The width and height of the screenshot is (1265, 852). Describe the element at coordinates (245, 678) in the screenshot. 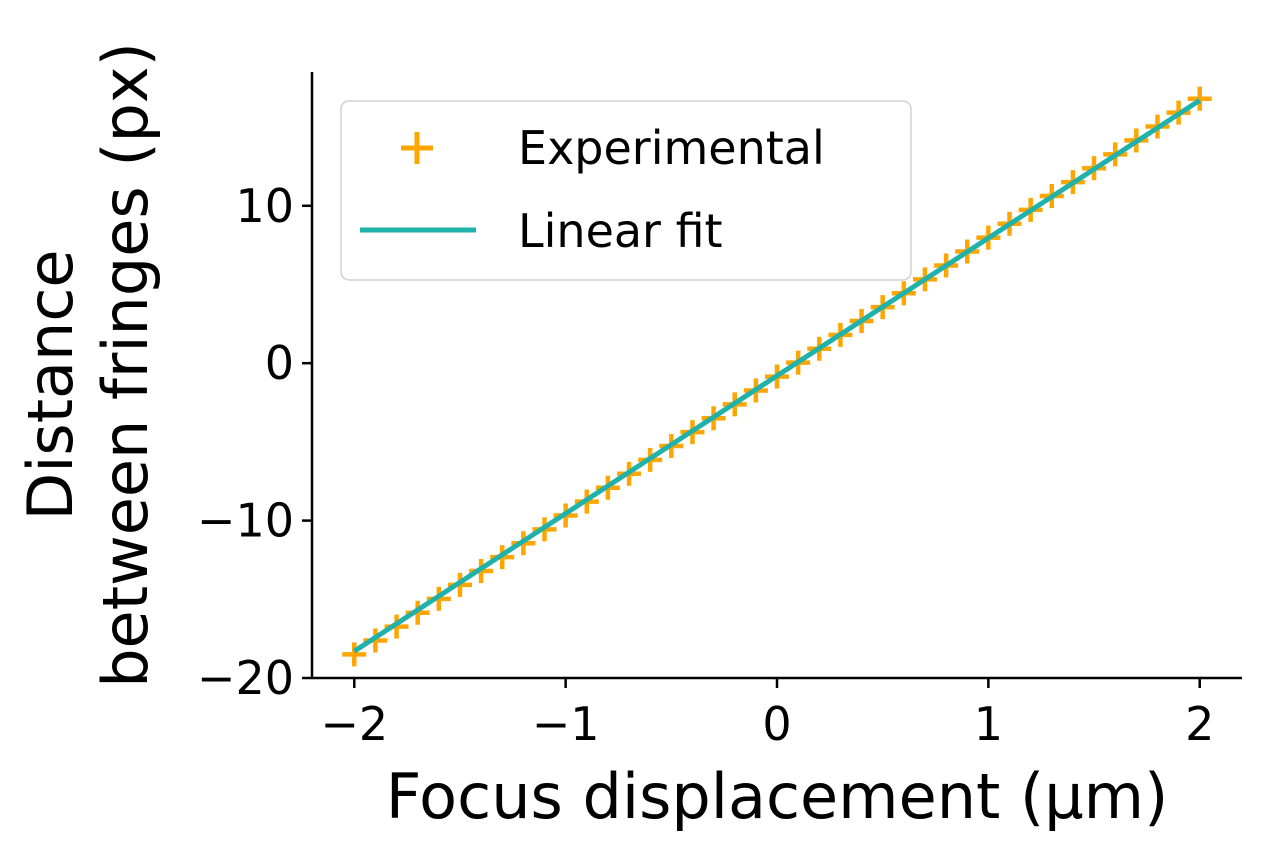

I see `y-tick-label: −20` at that location.